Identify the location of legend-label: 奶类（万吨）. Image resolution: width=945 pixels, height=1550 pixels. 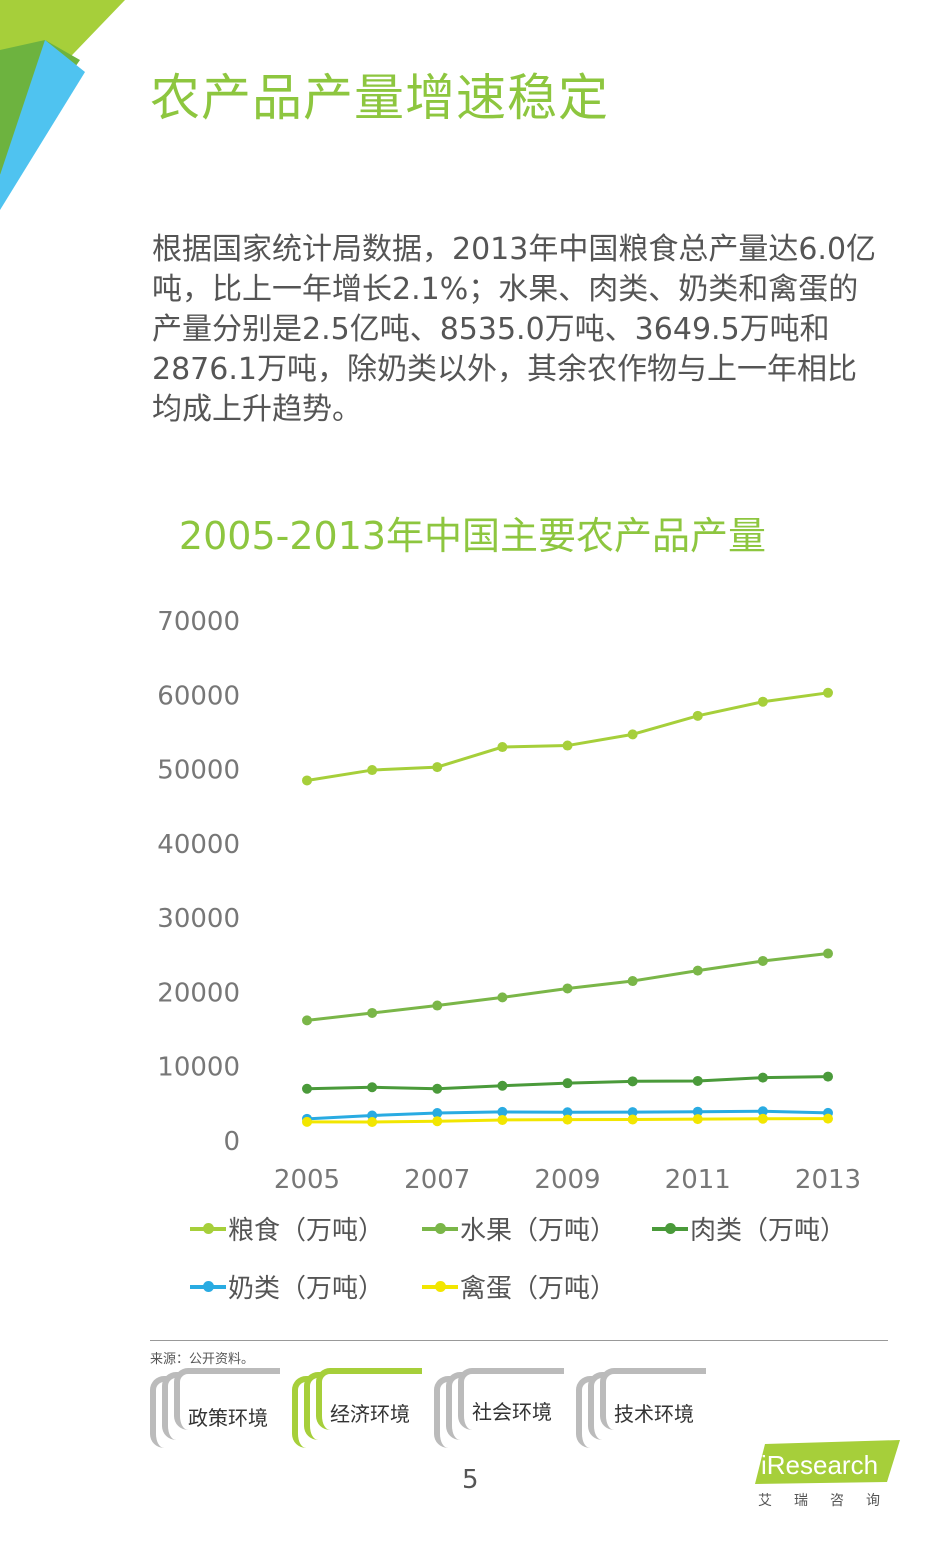
(306, 1289).